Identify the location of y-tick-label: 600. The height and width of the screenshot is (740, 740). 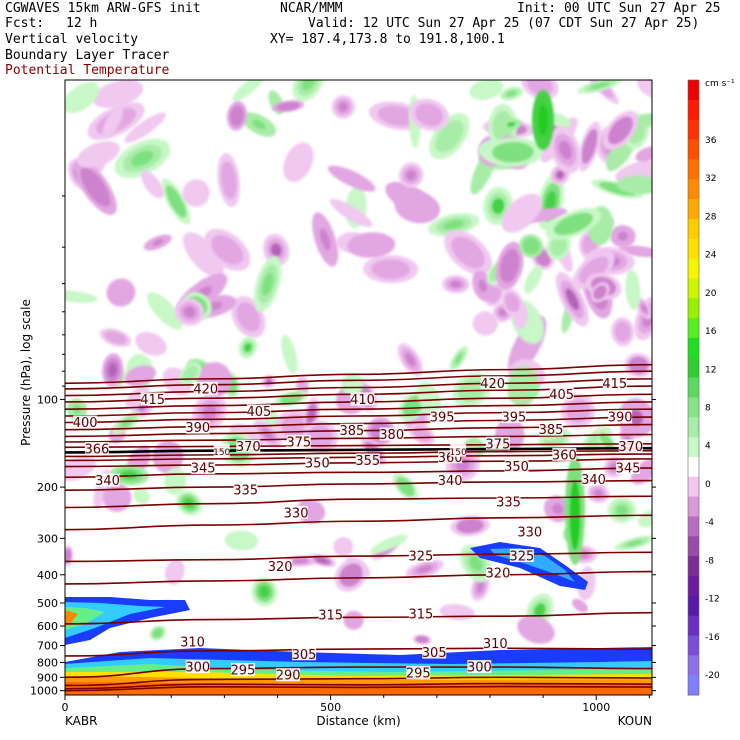
(47, 626).